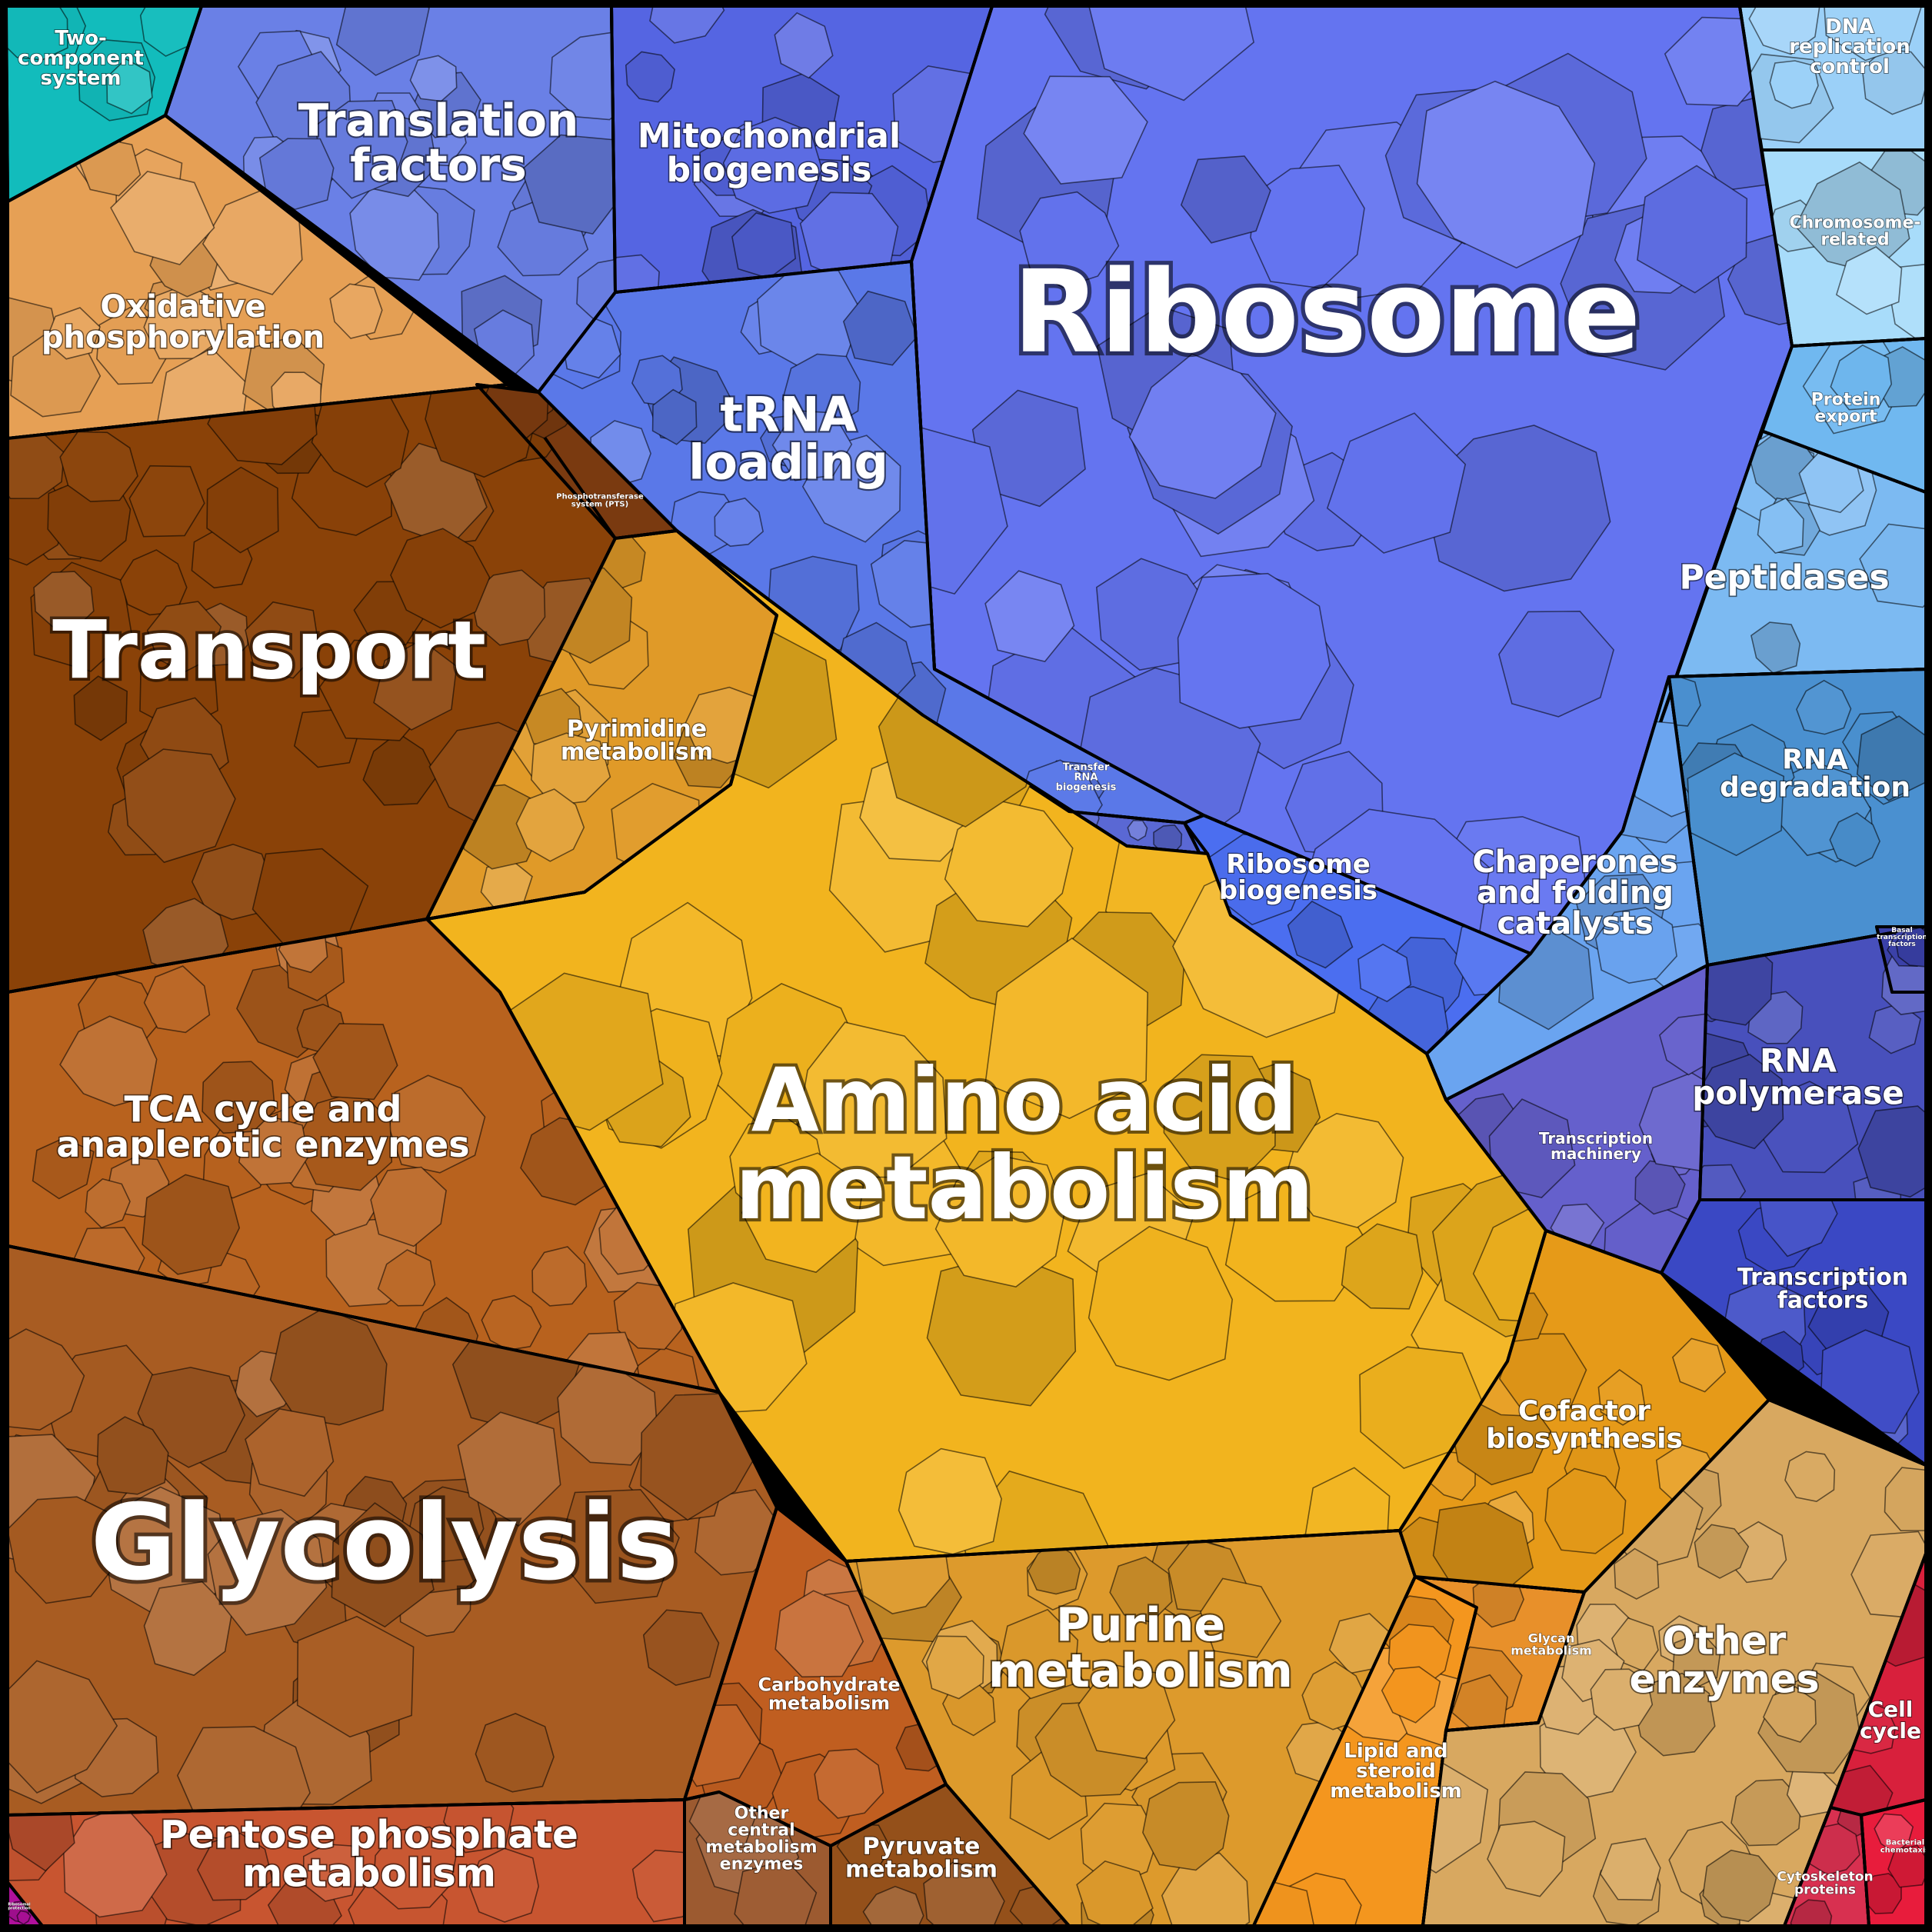 The width and height of the screenshot is (1932, 1932). I want to click on label-glycolysis: Glycolysis, so click(385, 1543).